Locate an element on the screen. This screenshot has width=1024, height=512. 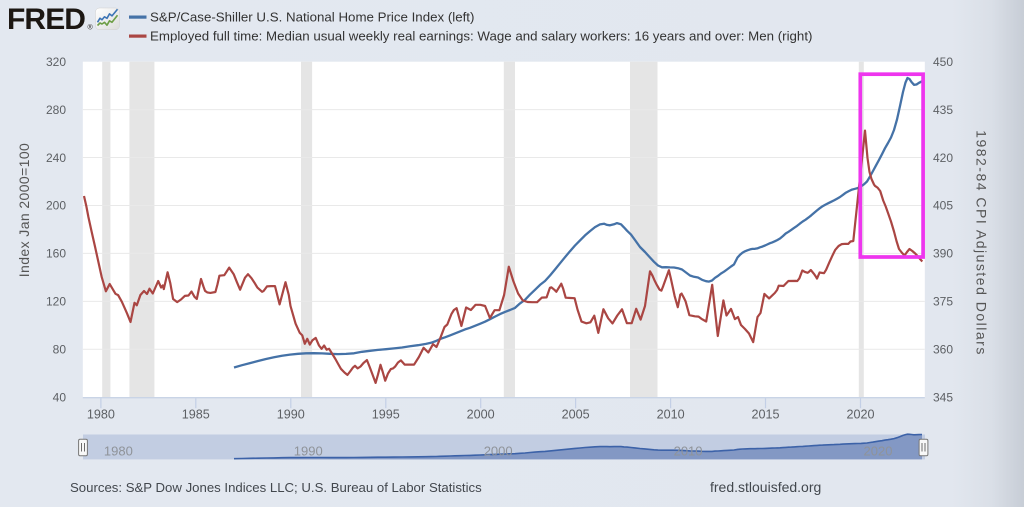
svg-text: 435 is located at coordinates (943, 110).